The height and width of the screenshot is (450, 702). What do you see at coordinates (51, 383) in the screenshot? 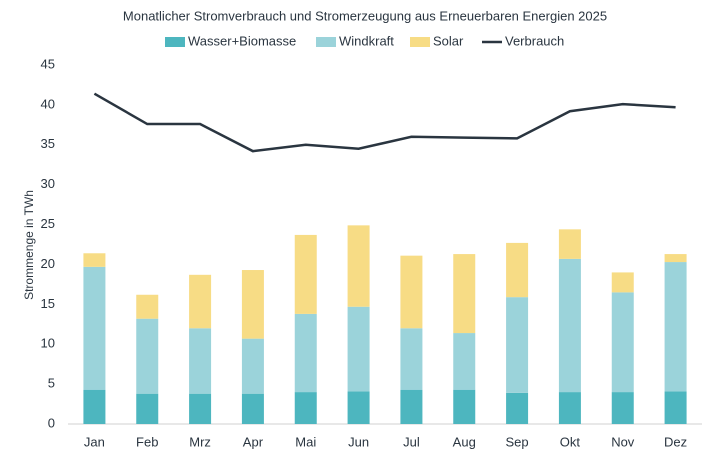
I see `y-tick-label: 5` at bounding box center [51, 383].